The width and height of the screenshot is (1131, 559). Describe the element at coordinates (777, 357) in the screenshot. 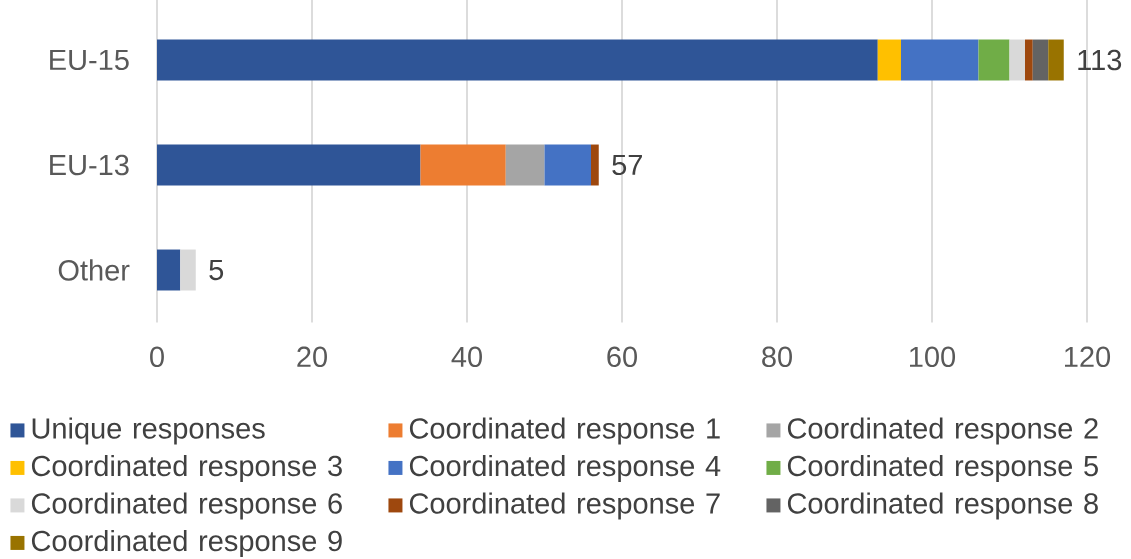

I see `x-tick-label: 80` at that location.